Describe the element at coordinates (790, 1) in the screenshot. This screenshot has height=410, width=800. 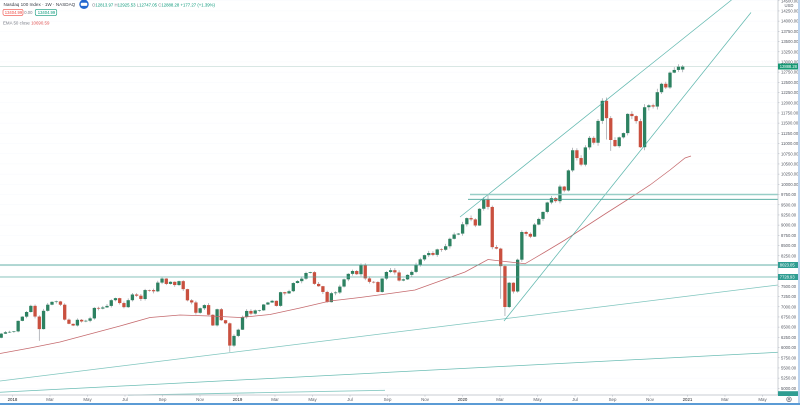
I see `svg-text: 14500.00` at that location.